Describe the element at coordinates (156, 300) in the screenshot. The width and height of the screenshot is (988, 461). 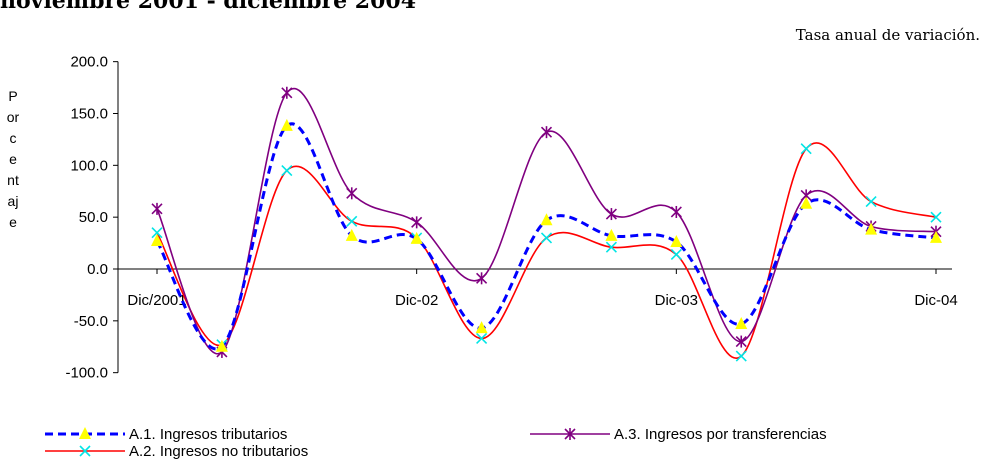
I see `x-tick-label: Dic/2001` at that location.